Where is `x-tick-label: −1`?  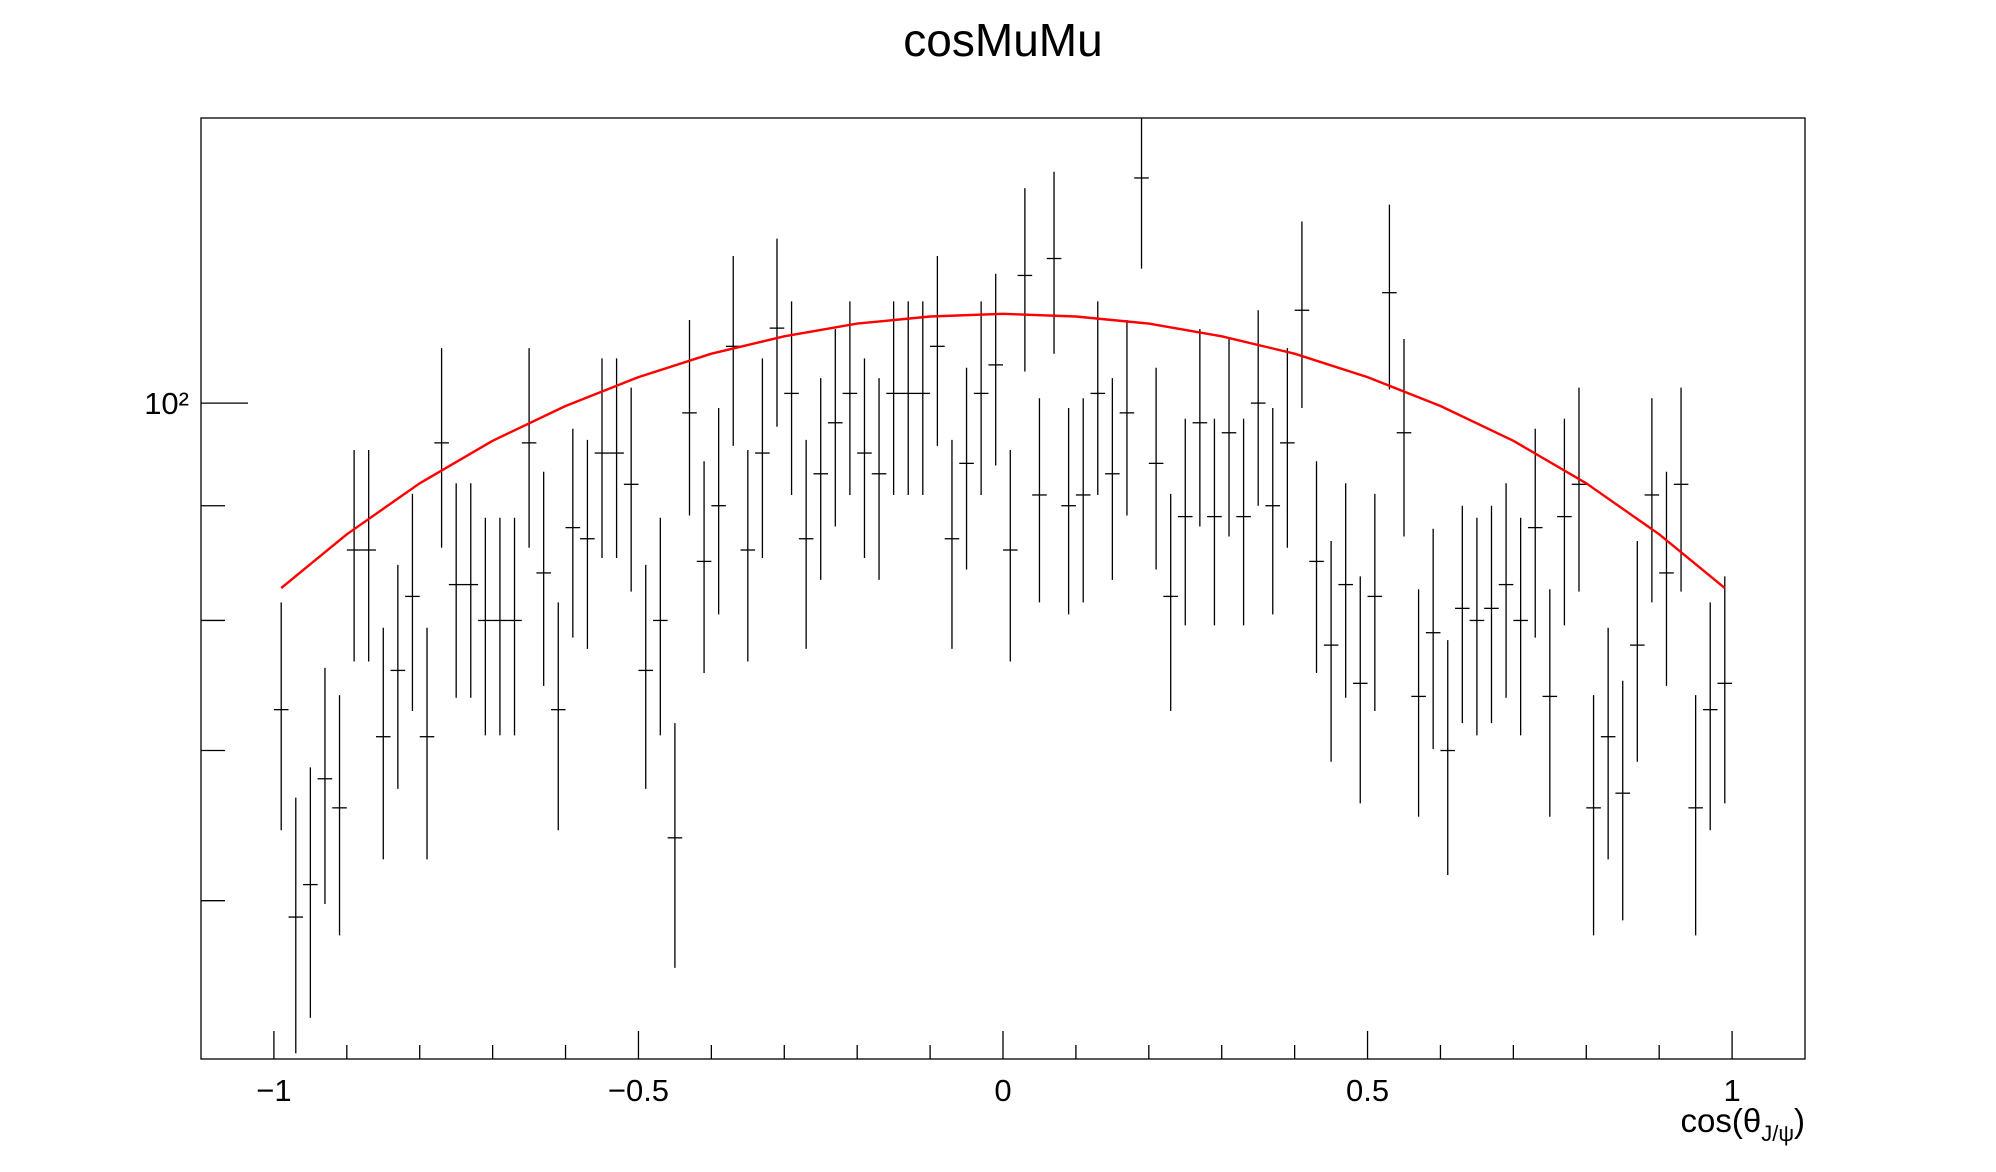 x-tick-label: −1 is located at coordinates (273, 1090).